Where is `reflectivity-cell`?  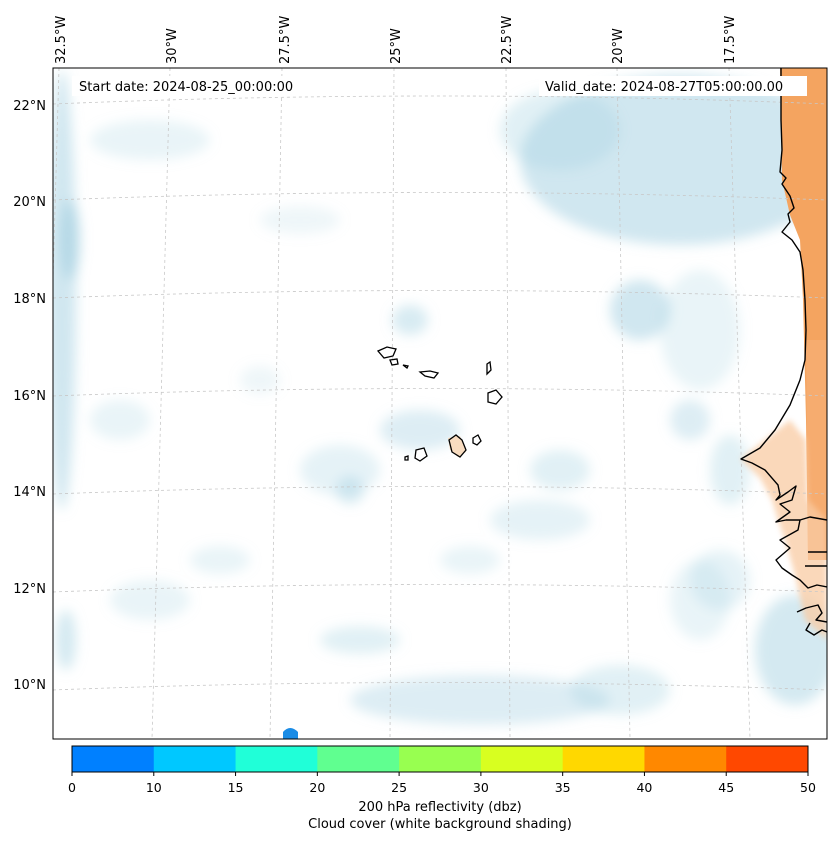
reflectivity-cell is located at coordinates (290, 733).